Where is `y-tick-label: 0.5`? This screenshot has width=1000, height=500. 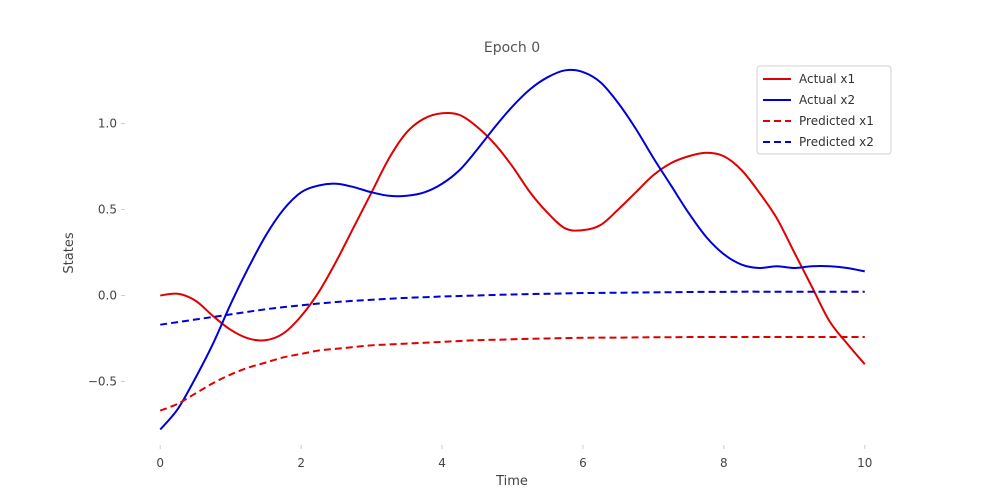 y-tick-label: 0.5 is located at coordinates (107, 210).